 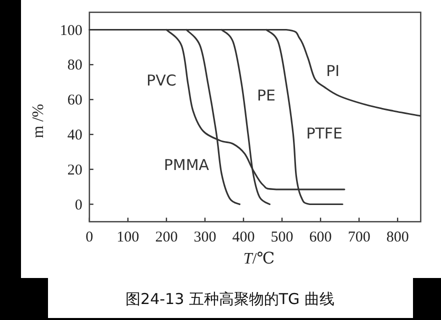 I want to click on series-label: PMMA, so click(x=187, y=165).